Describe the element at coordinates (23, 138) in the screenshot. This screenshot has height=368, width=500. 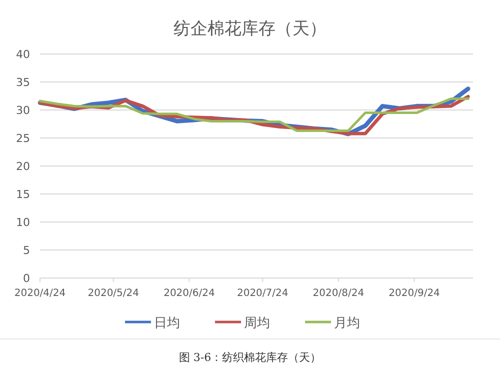
I see `y-tick-label: 25` at that location.